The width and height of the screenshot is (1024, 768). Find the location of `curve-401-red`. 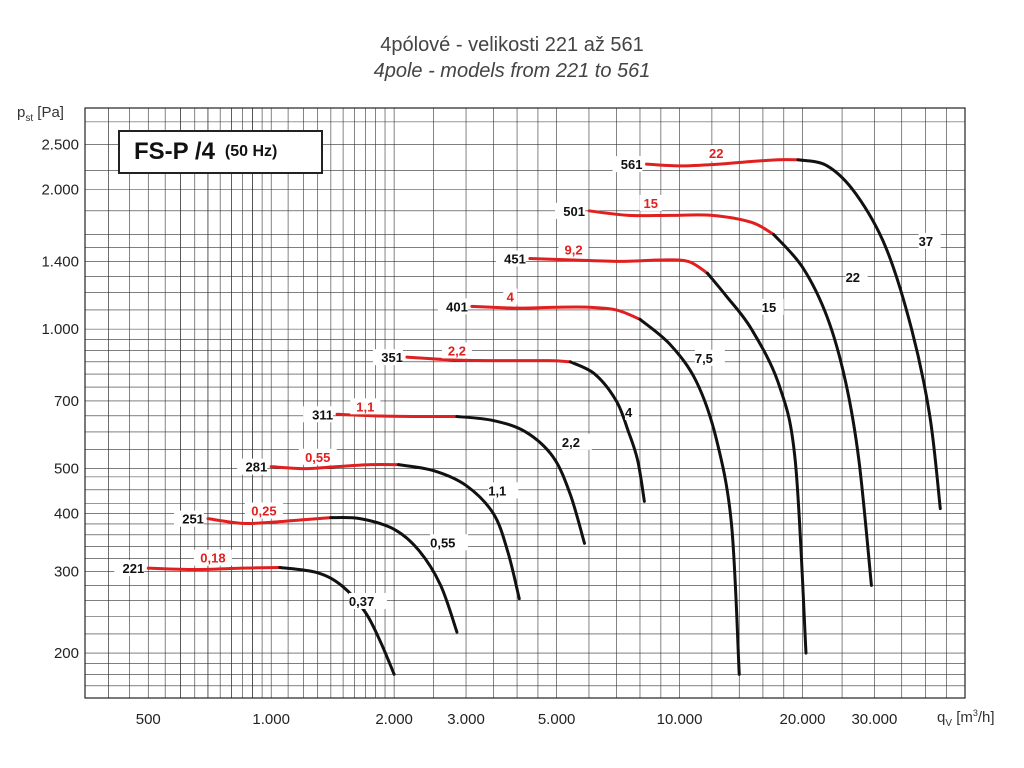

curve-401-red is located at coordinates (556, 312).